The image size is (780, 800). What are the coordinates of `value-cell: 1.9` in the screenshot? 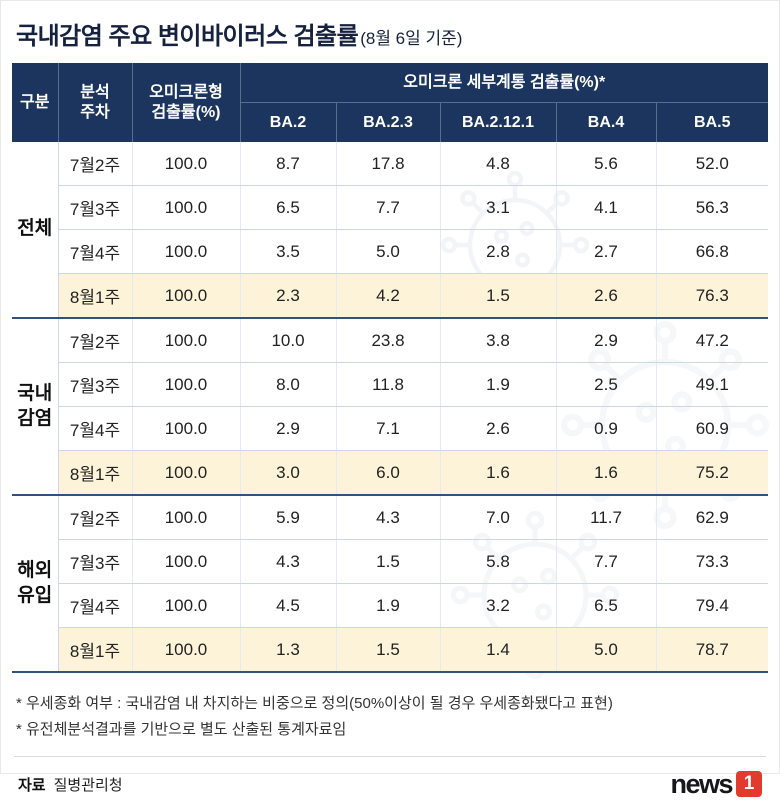 It's located at (497, 384).